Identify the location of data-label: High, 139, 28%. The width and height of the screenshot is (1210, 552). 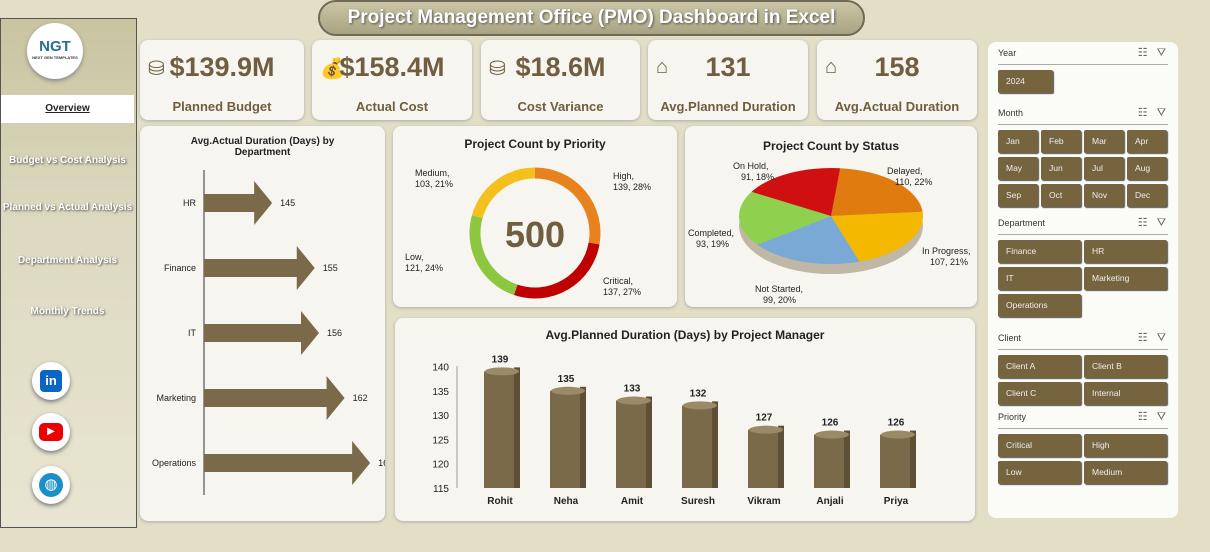
(632, 181).